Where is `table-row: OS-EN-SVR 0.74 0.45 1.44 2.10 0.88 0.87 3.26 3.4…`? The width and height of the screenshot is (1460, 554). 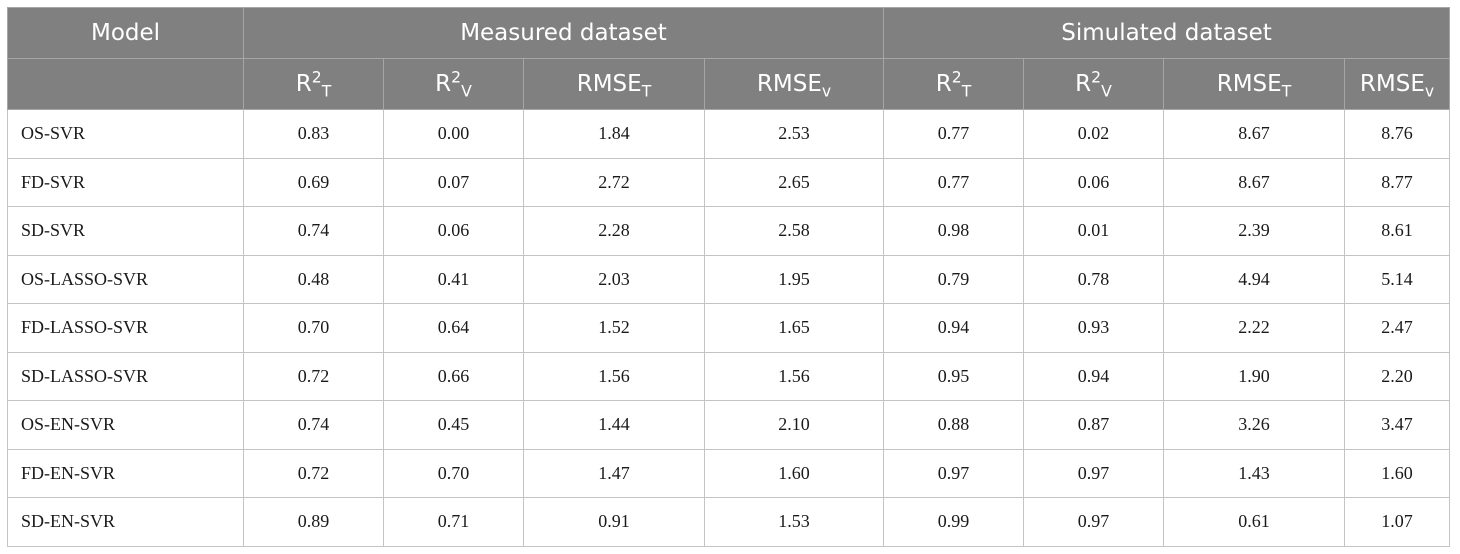
table-row: OS-EN-SVR 0.74 0.45 1.44 2.10 0.88 0.87 3.26 3.4… is located at coordinates (728, 425).